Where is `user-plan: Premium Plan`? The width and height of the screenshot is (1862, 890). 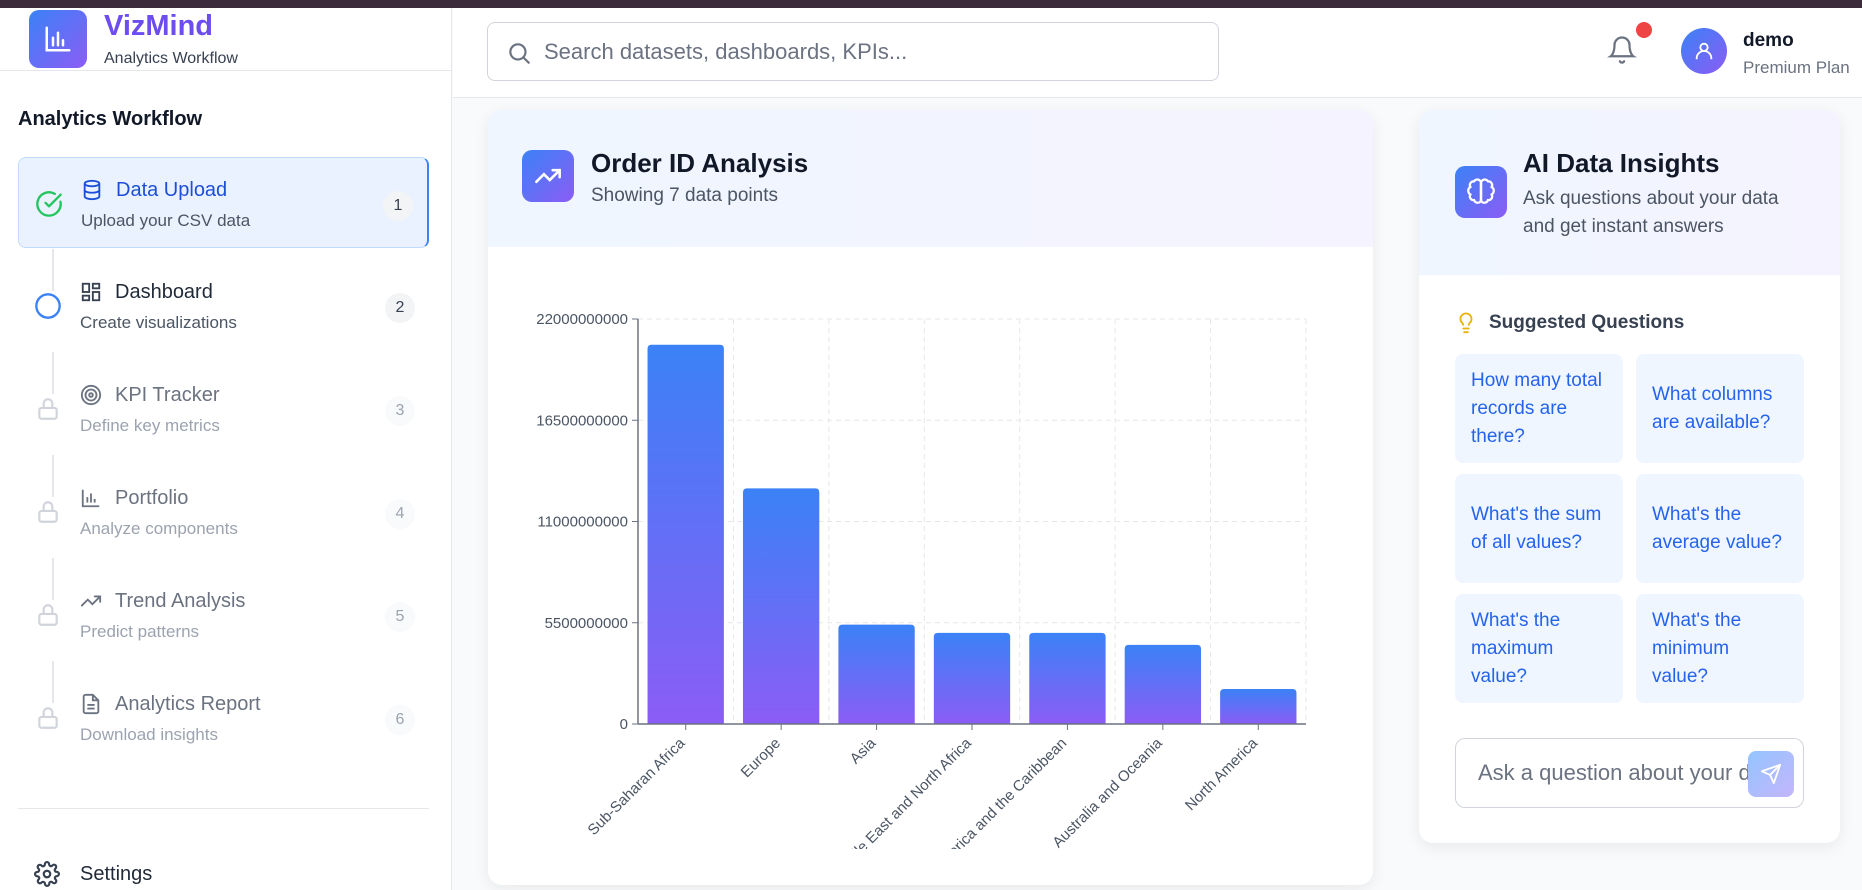 user-plan: Premium Plan is located at coordinates (1796, 67).